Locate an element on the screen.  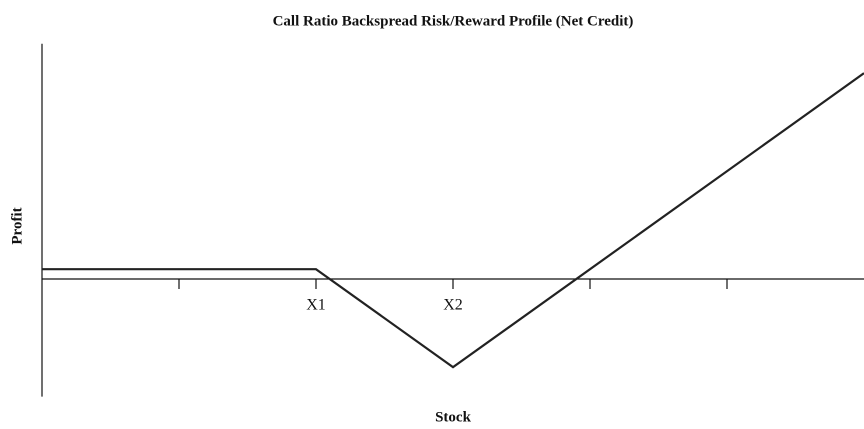
x-axis-label: Stock is located at coordinates (453, 417).